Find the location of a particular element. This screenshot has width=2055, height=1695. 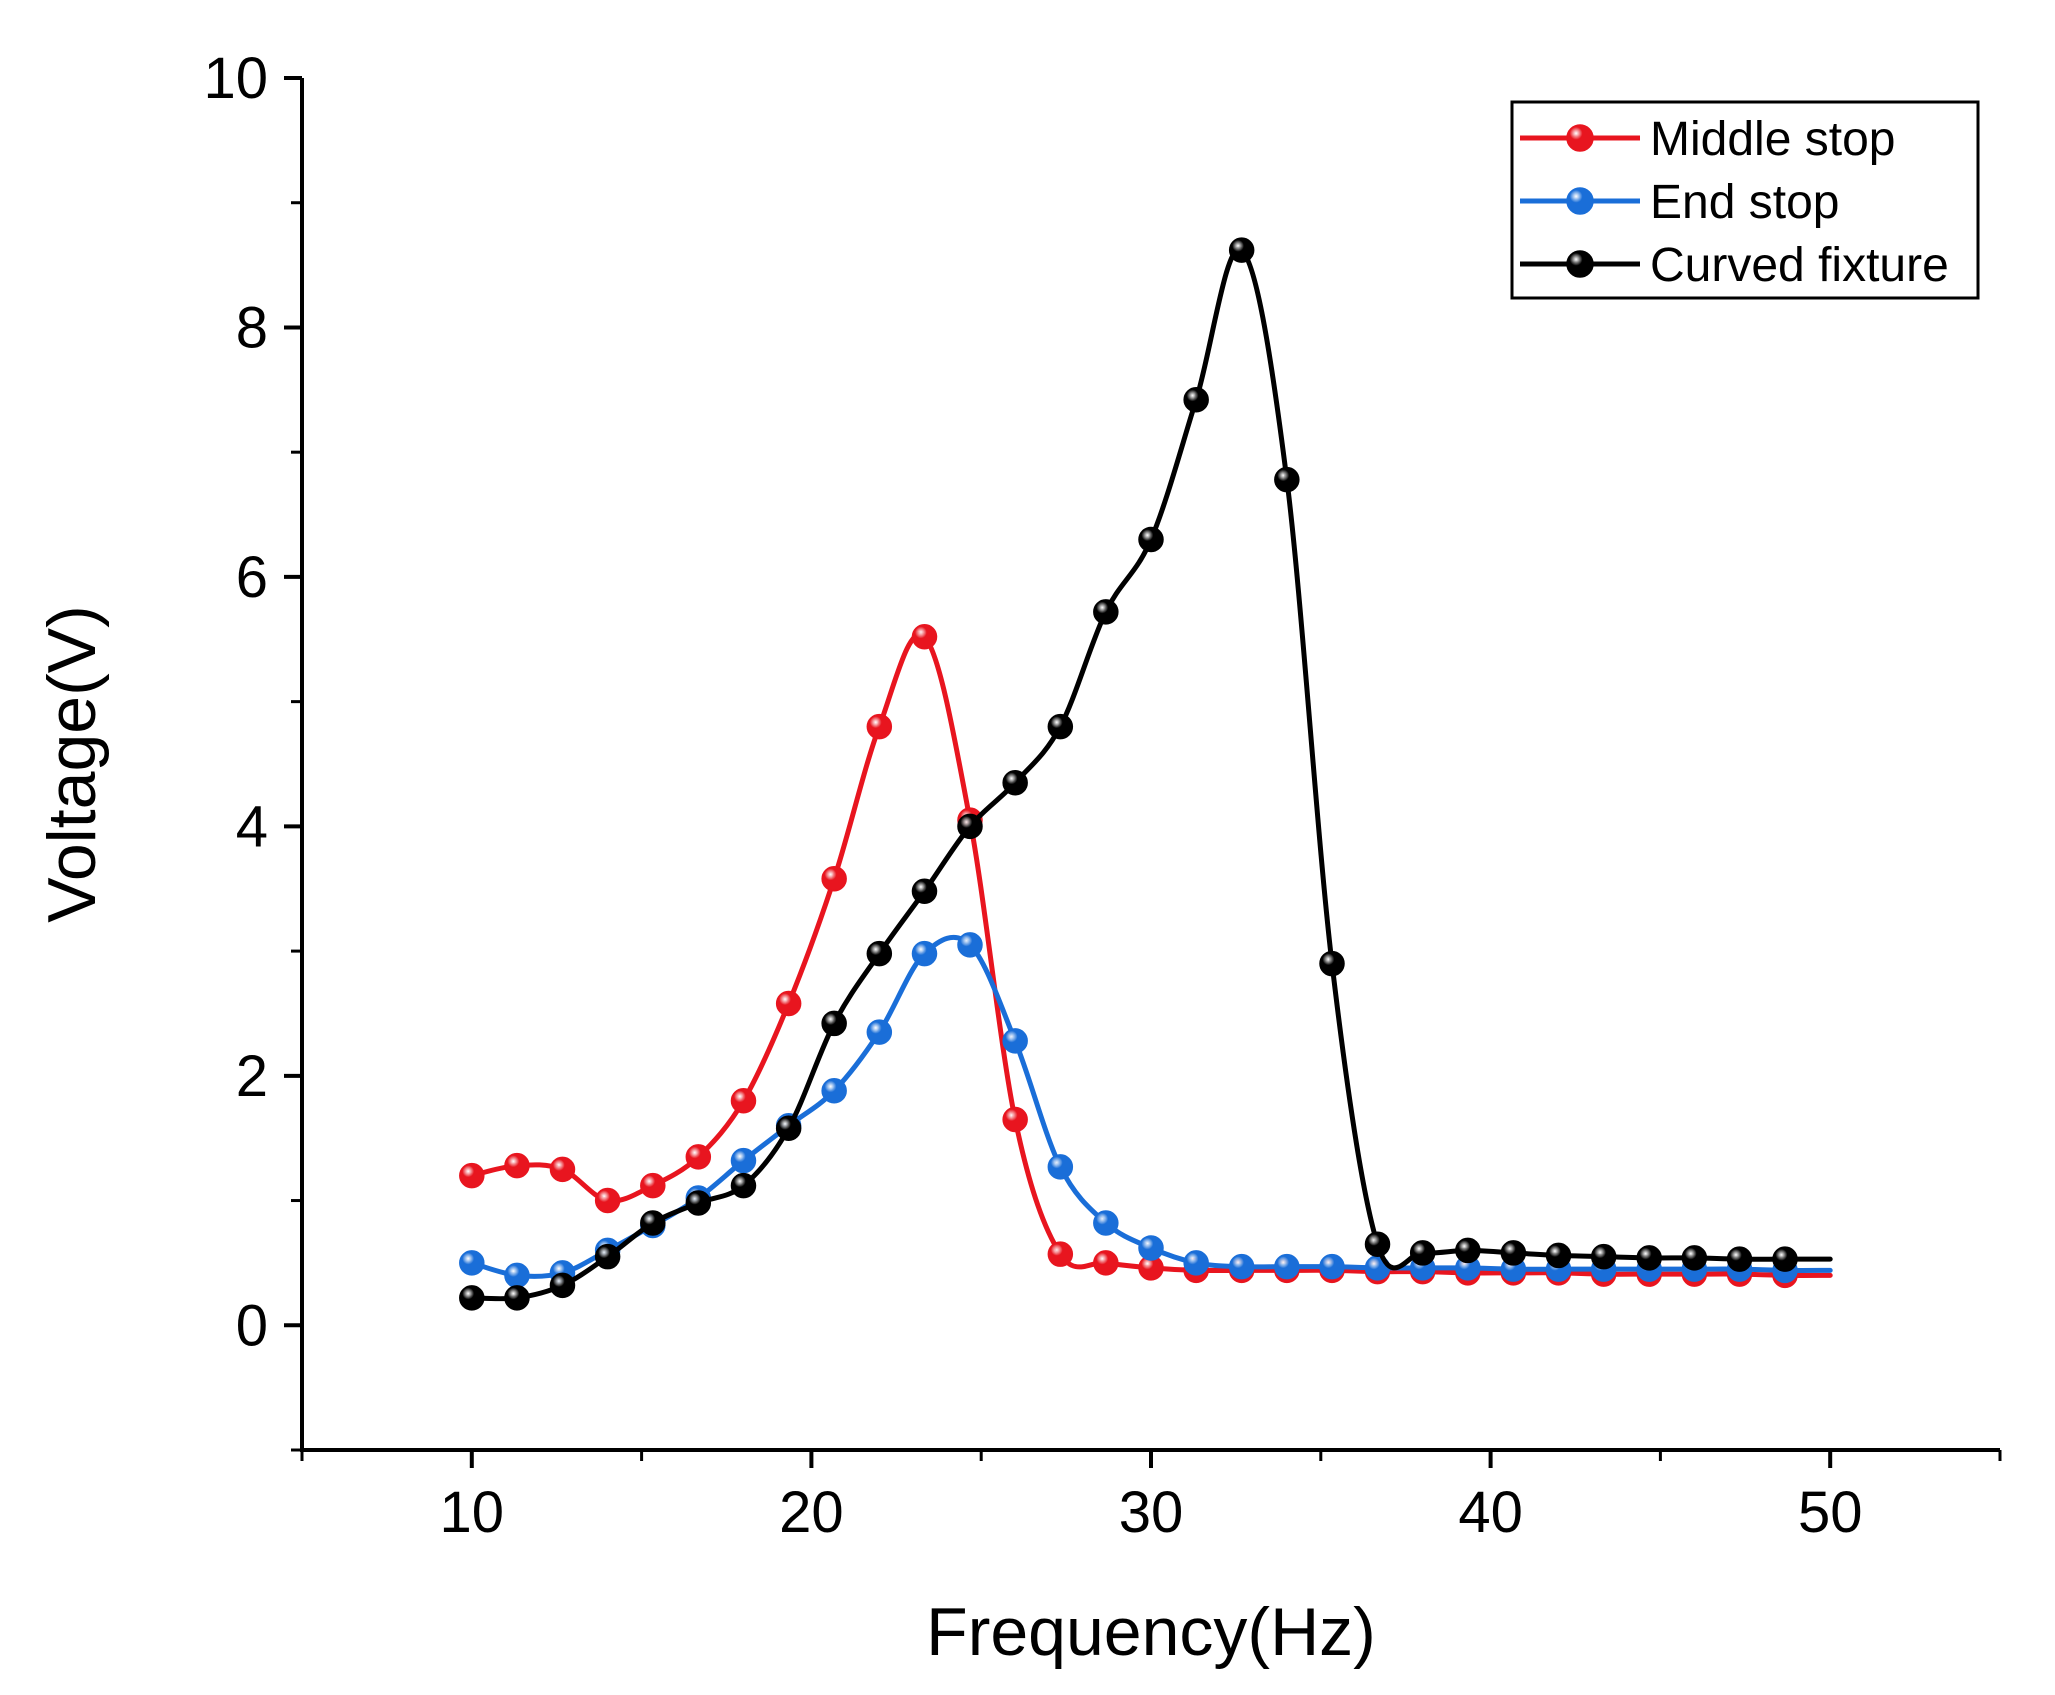

y-tick-label: 6 is located at coordinates (252, 577).